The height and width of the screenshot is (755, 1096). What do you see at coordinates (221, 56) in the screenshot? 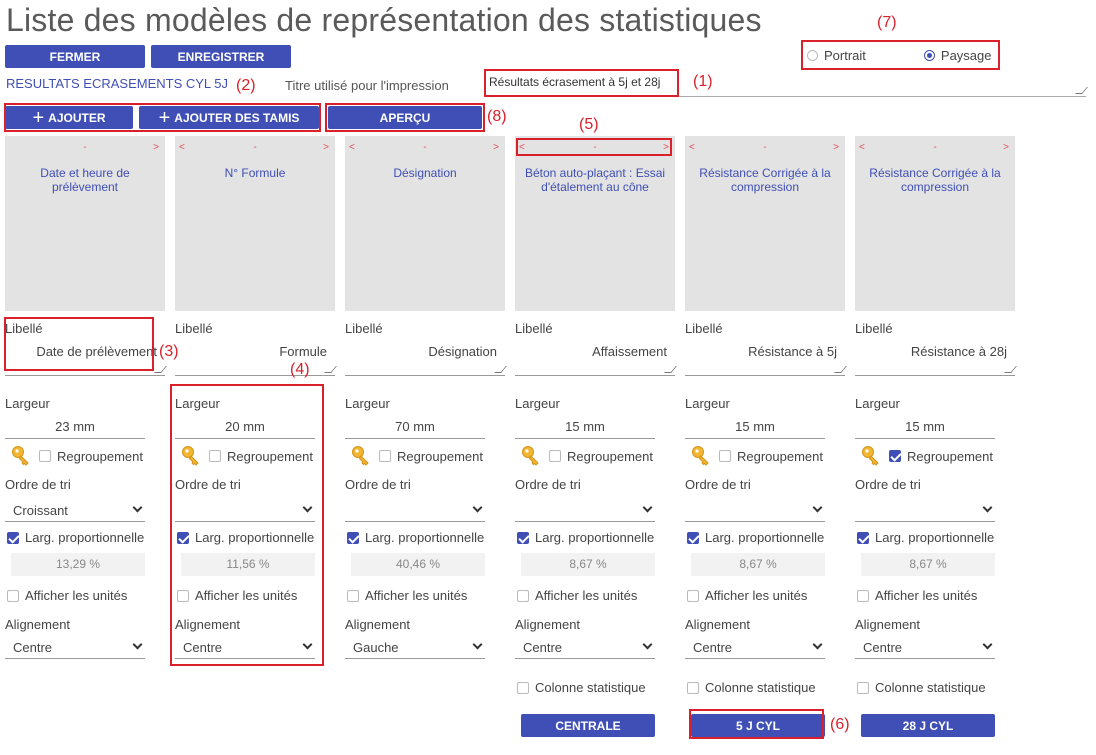
I see `save-button: ENREGISTRER` at bounding box center [221, 56].